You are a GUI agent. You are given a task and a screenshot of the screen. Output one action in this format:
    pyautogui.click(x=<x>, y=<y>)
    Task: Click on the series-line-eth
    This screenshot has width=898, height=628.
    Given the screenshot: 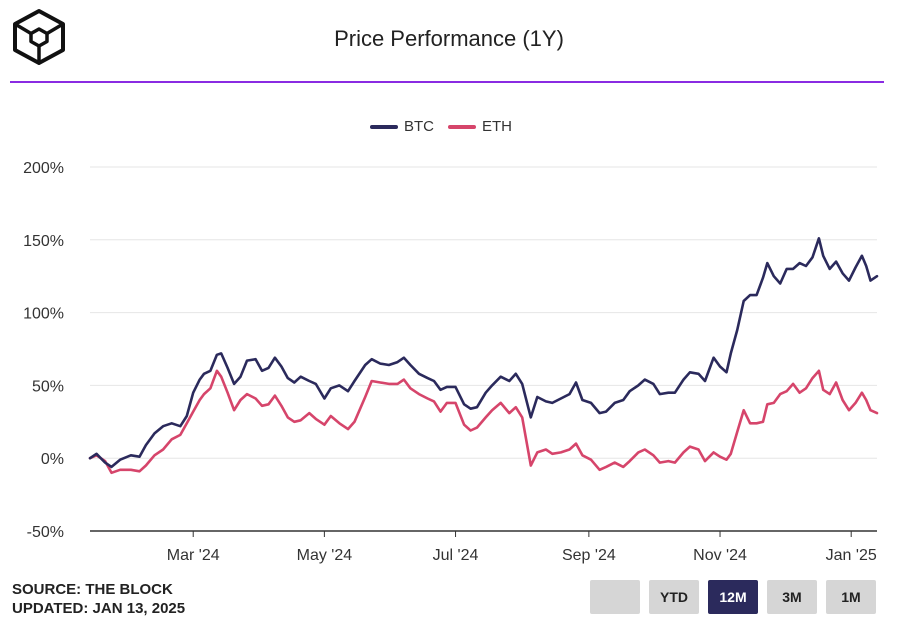 What is the action you would take?
    pyautogui.click(x=483, y=422)
    